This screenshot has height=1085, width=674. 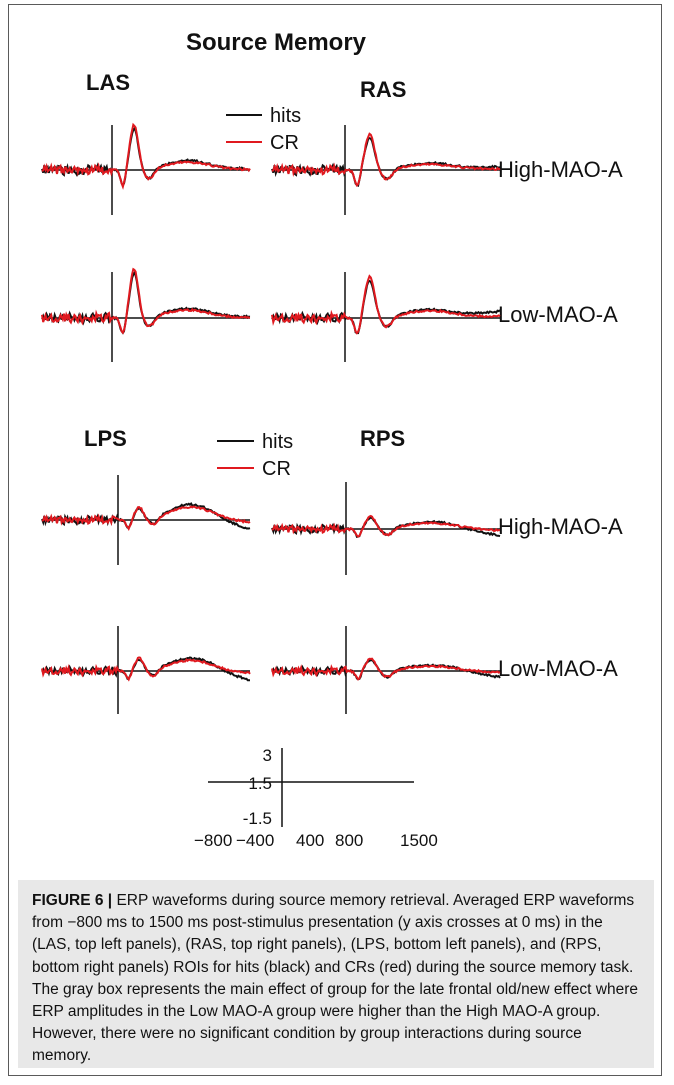 I want to click on legend-bottom: hits CR, so click(x=255, y=455).